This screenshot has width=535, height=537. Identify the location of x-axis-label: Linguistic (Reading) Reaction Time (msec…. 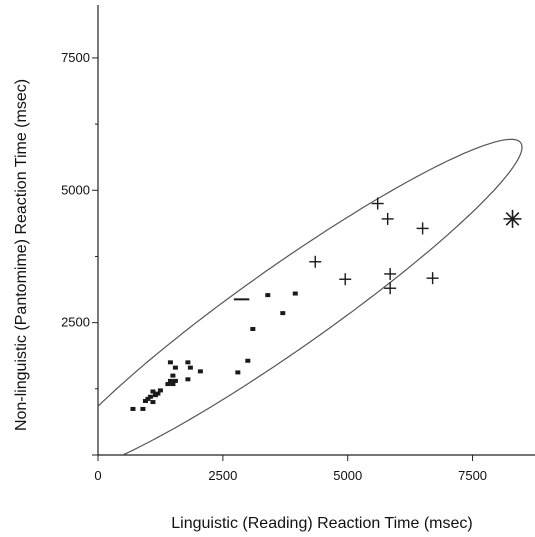
(321, 523).